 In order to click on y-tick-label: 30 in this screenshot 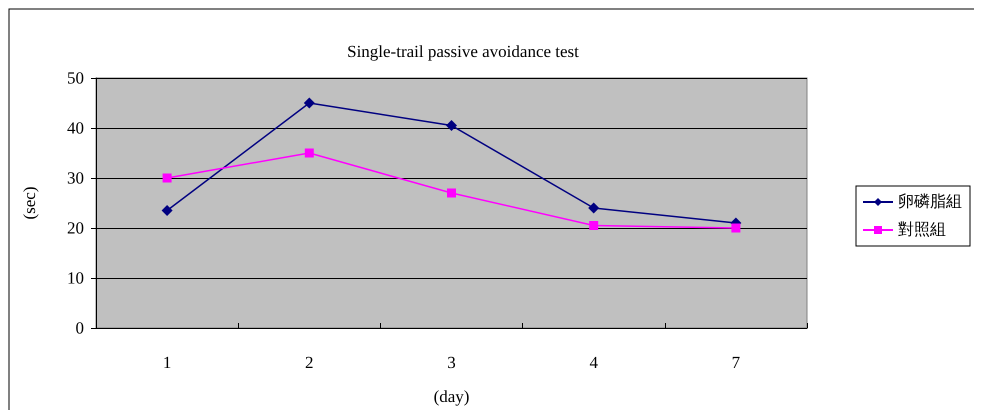, I will do `click(75, 178)`.